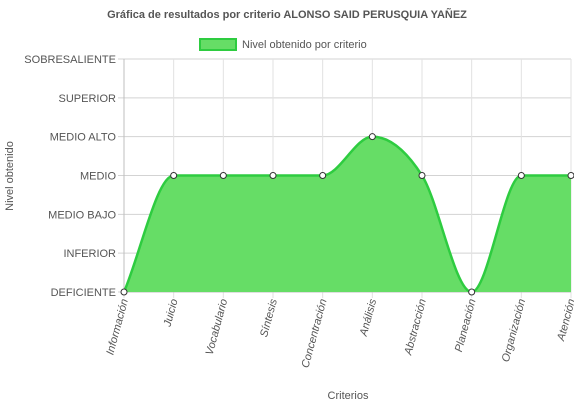 This screenshot has width=574, height=406. I want to click on legend-swatch, so click(218, 44).